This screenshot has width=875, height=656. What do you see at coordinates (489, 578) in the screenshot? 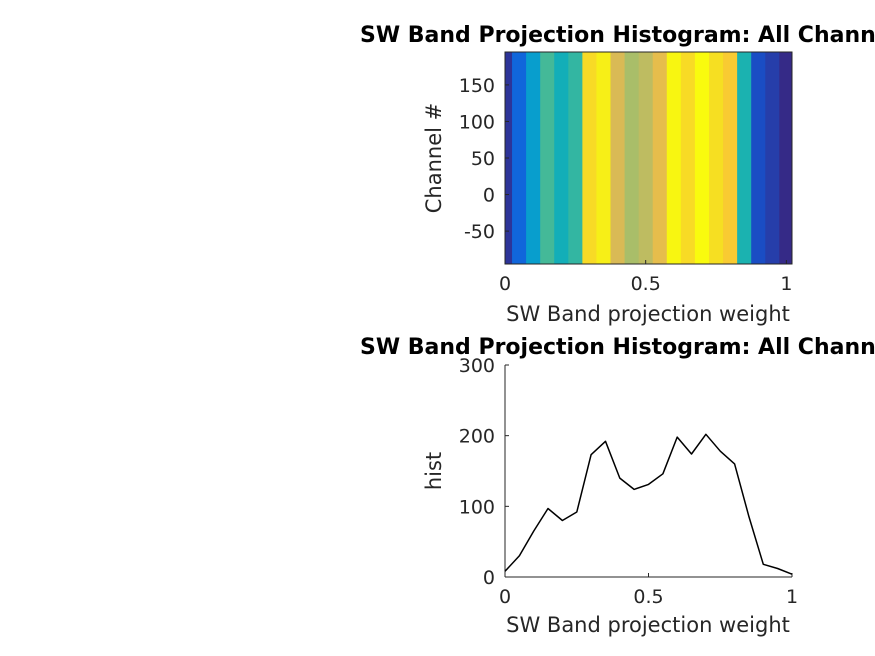
I see `line-y-tick-label: 0` at bounding box center [489, 578].